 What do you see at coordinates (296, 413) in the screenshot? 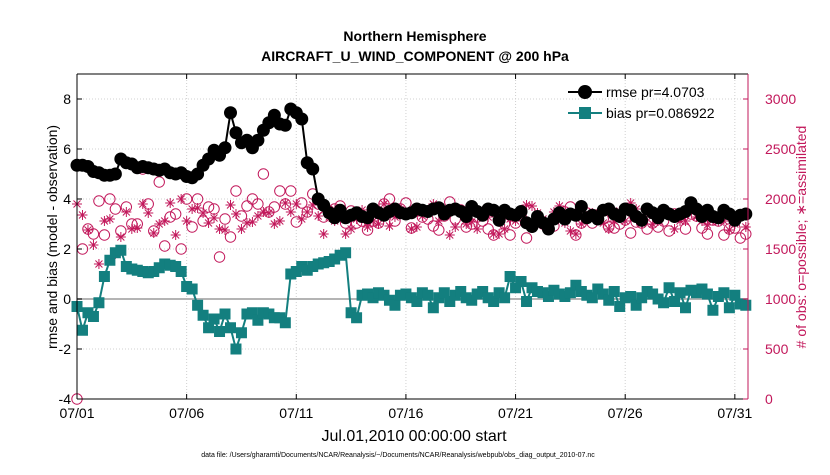
I see `x-tick-label: 07/11` at bounding box center [296, 413].